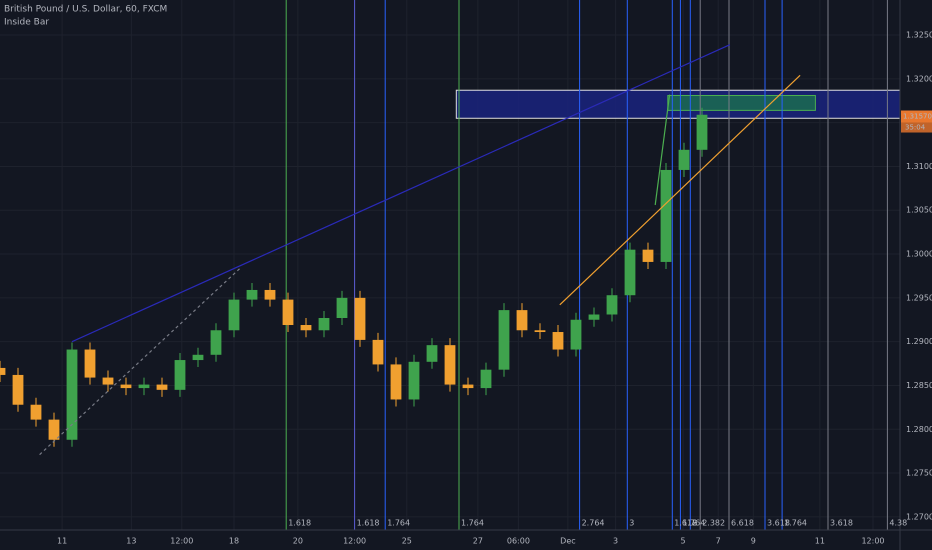 The width and height of the screenshot is (932, 550). Describe the element at coordinates (919, 297) in the screenshot. I see `y-tick-label: 1.29500` at that location.